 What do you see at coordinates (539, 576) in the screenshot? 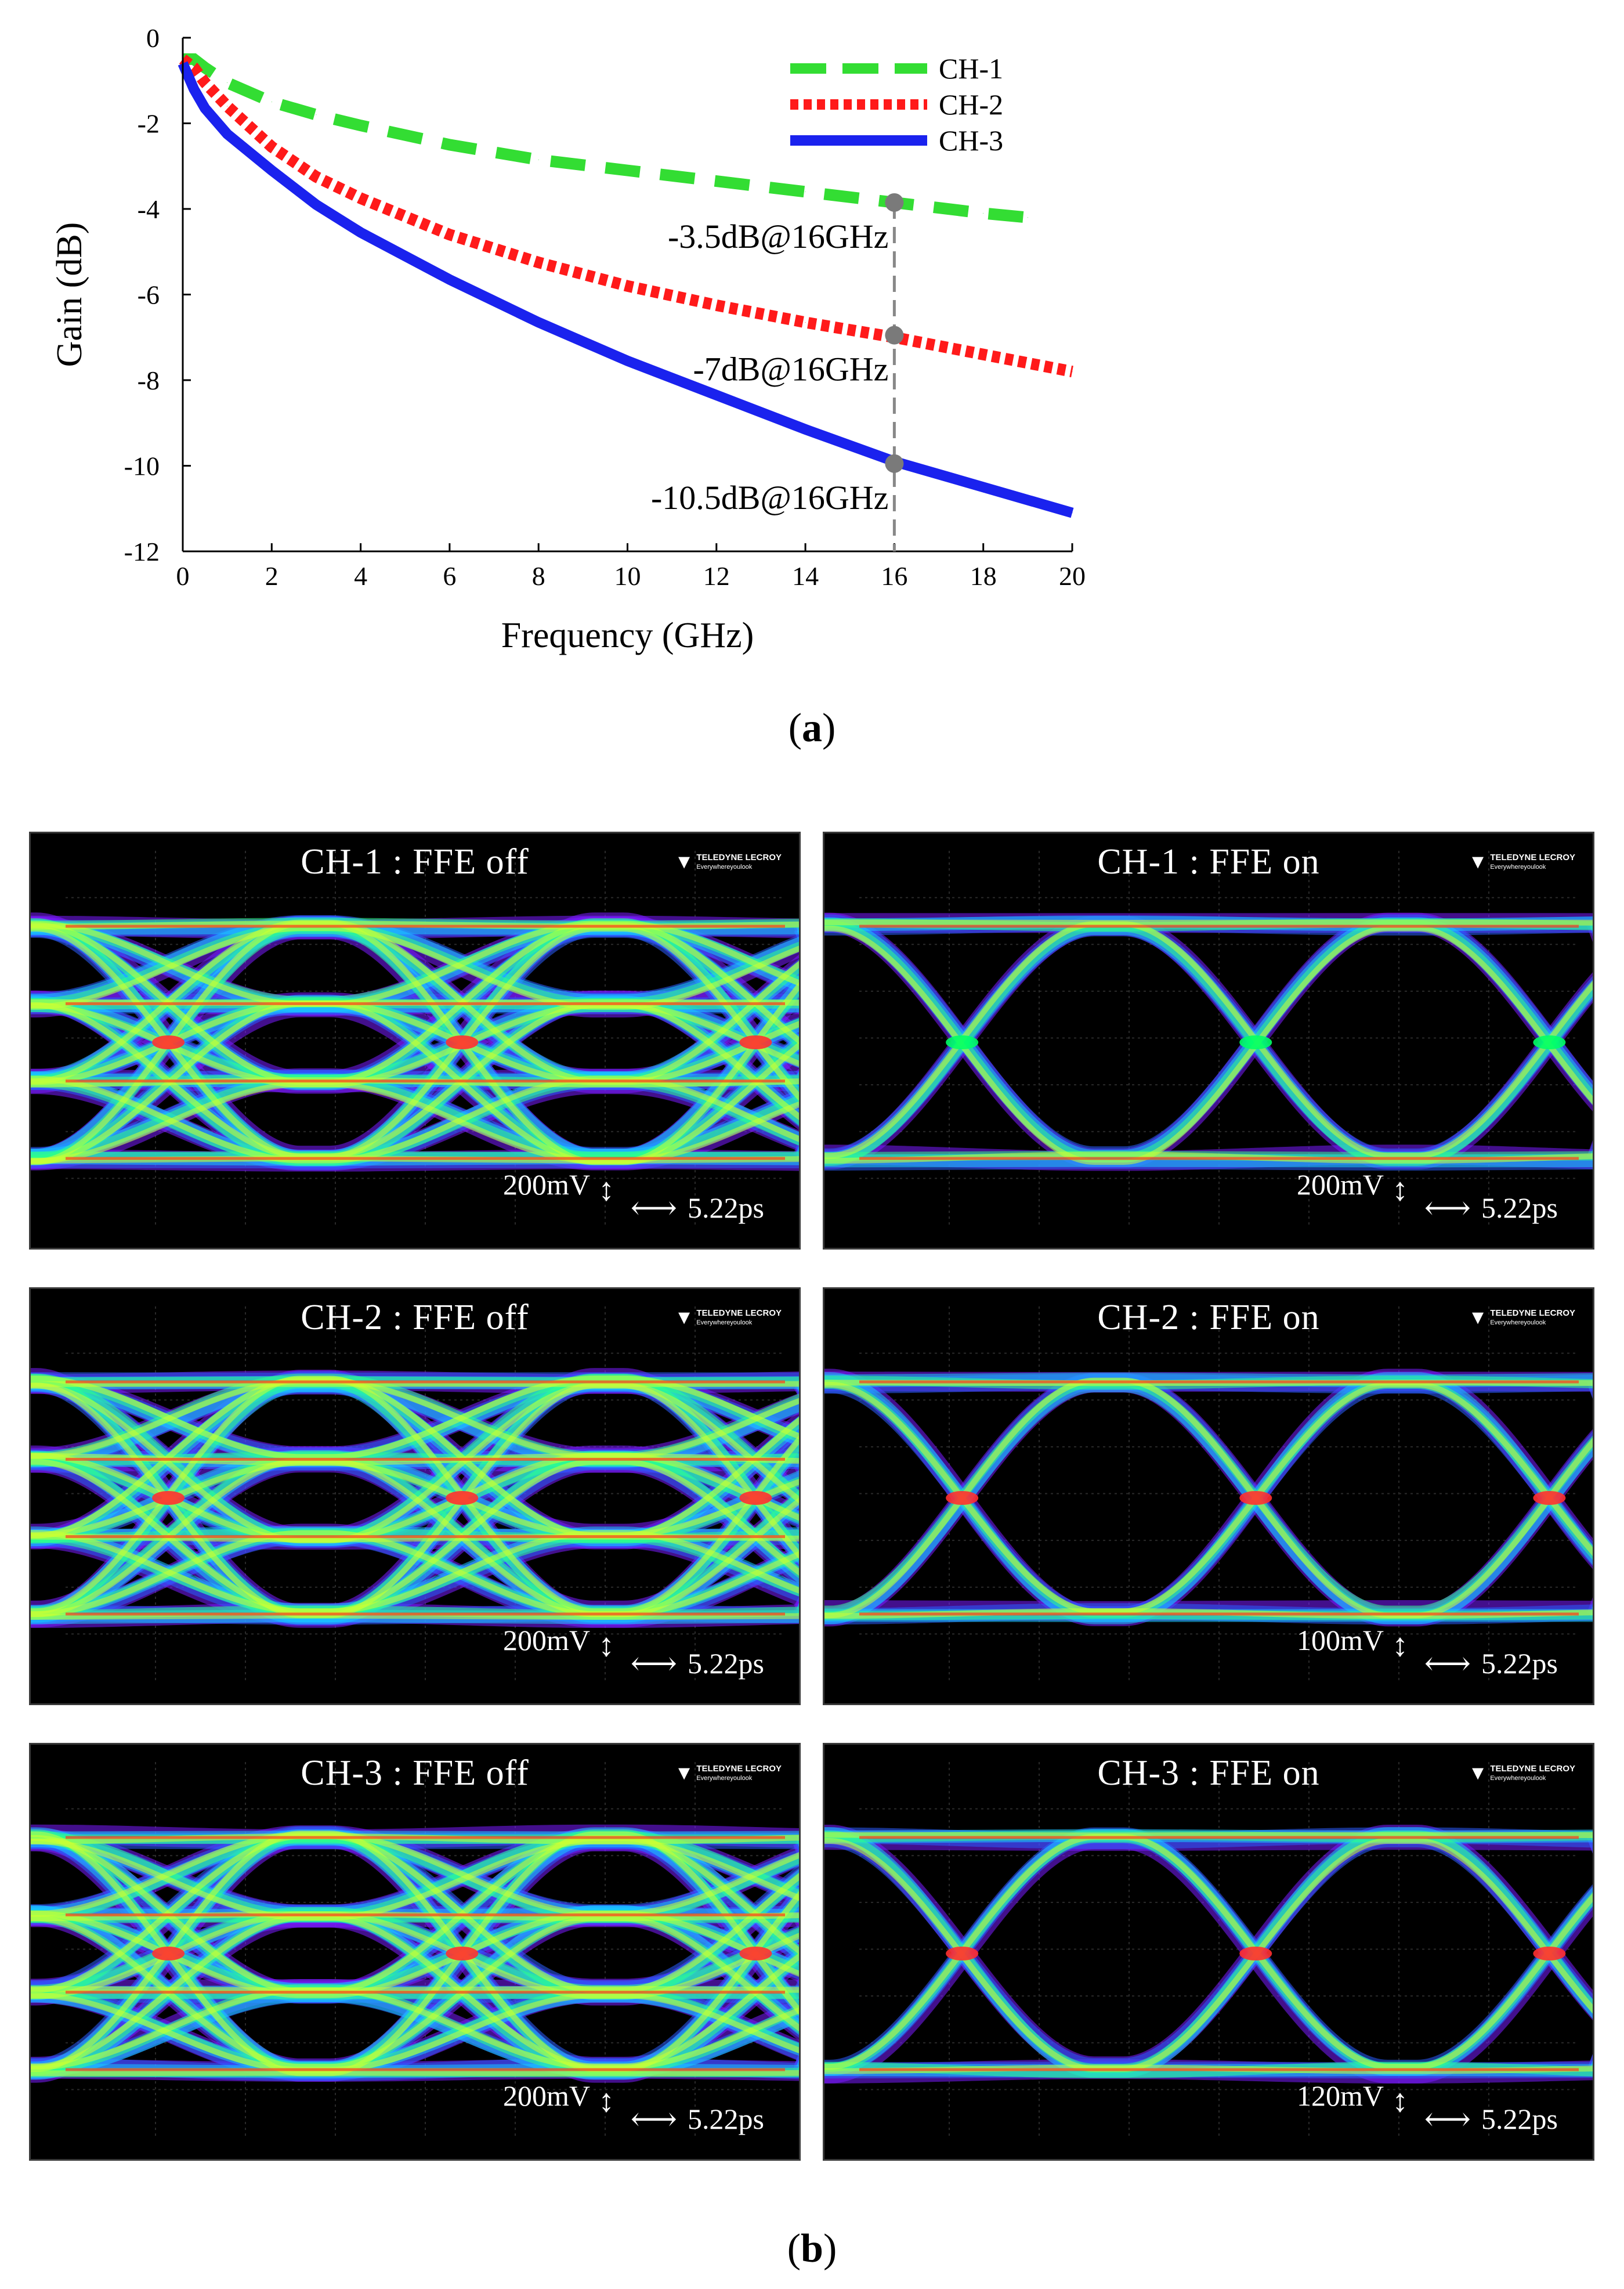
I see `x-tick-label: 8` at bounding box center [539, 576].